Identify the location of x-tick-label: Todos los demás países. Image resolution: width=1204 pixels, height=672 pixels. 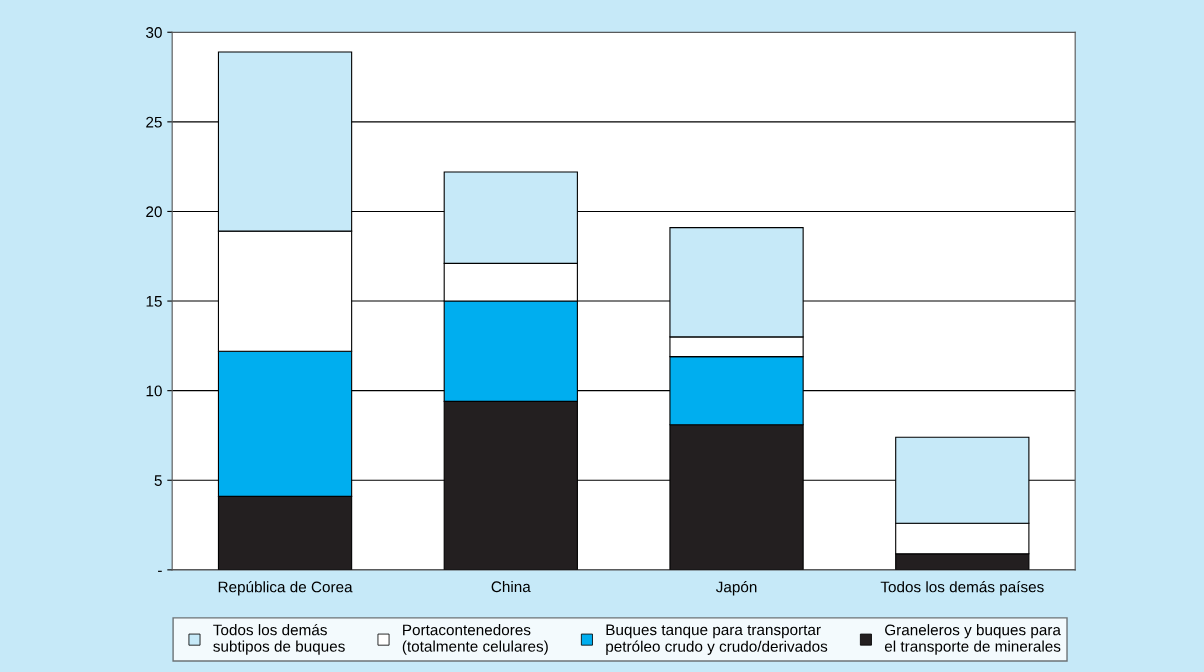
(962, 588).